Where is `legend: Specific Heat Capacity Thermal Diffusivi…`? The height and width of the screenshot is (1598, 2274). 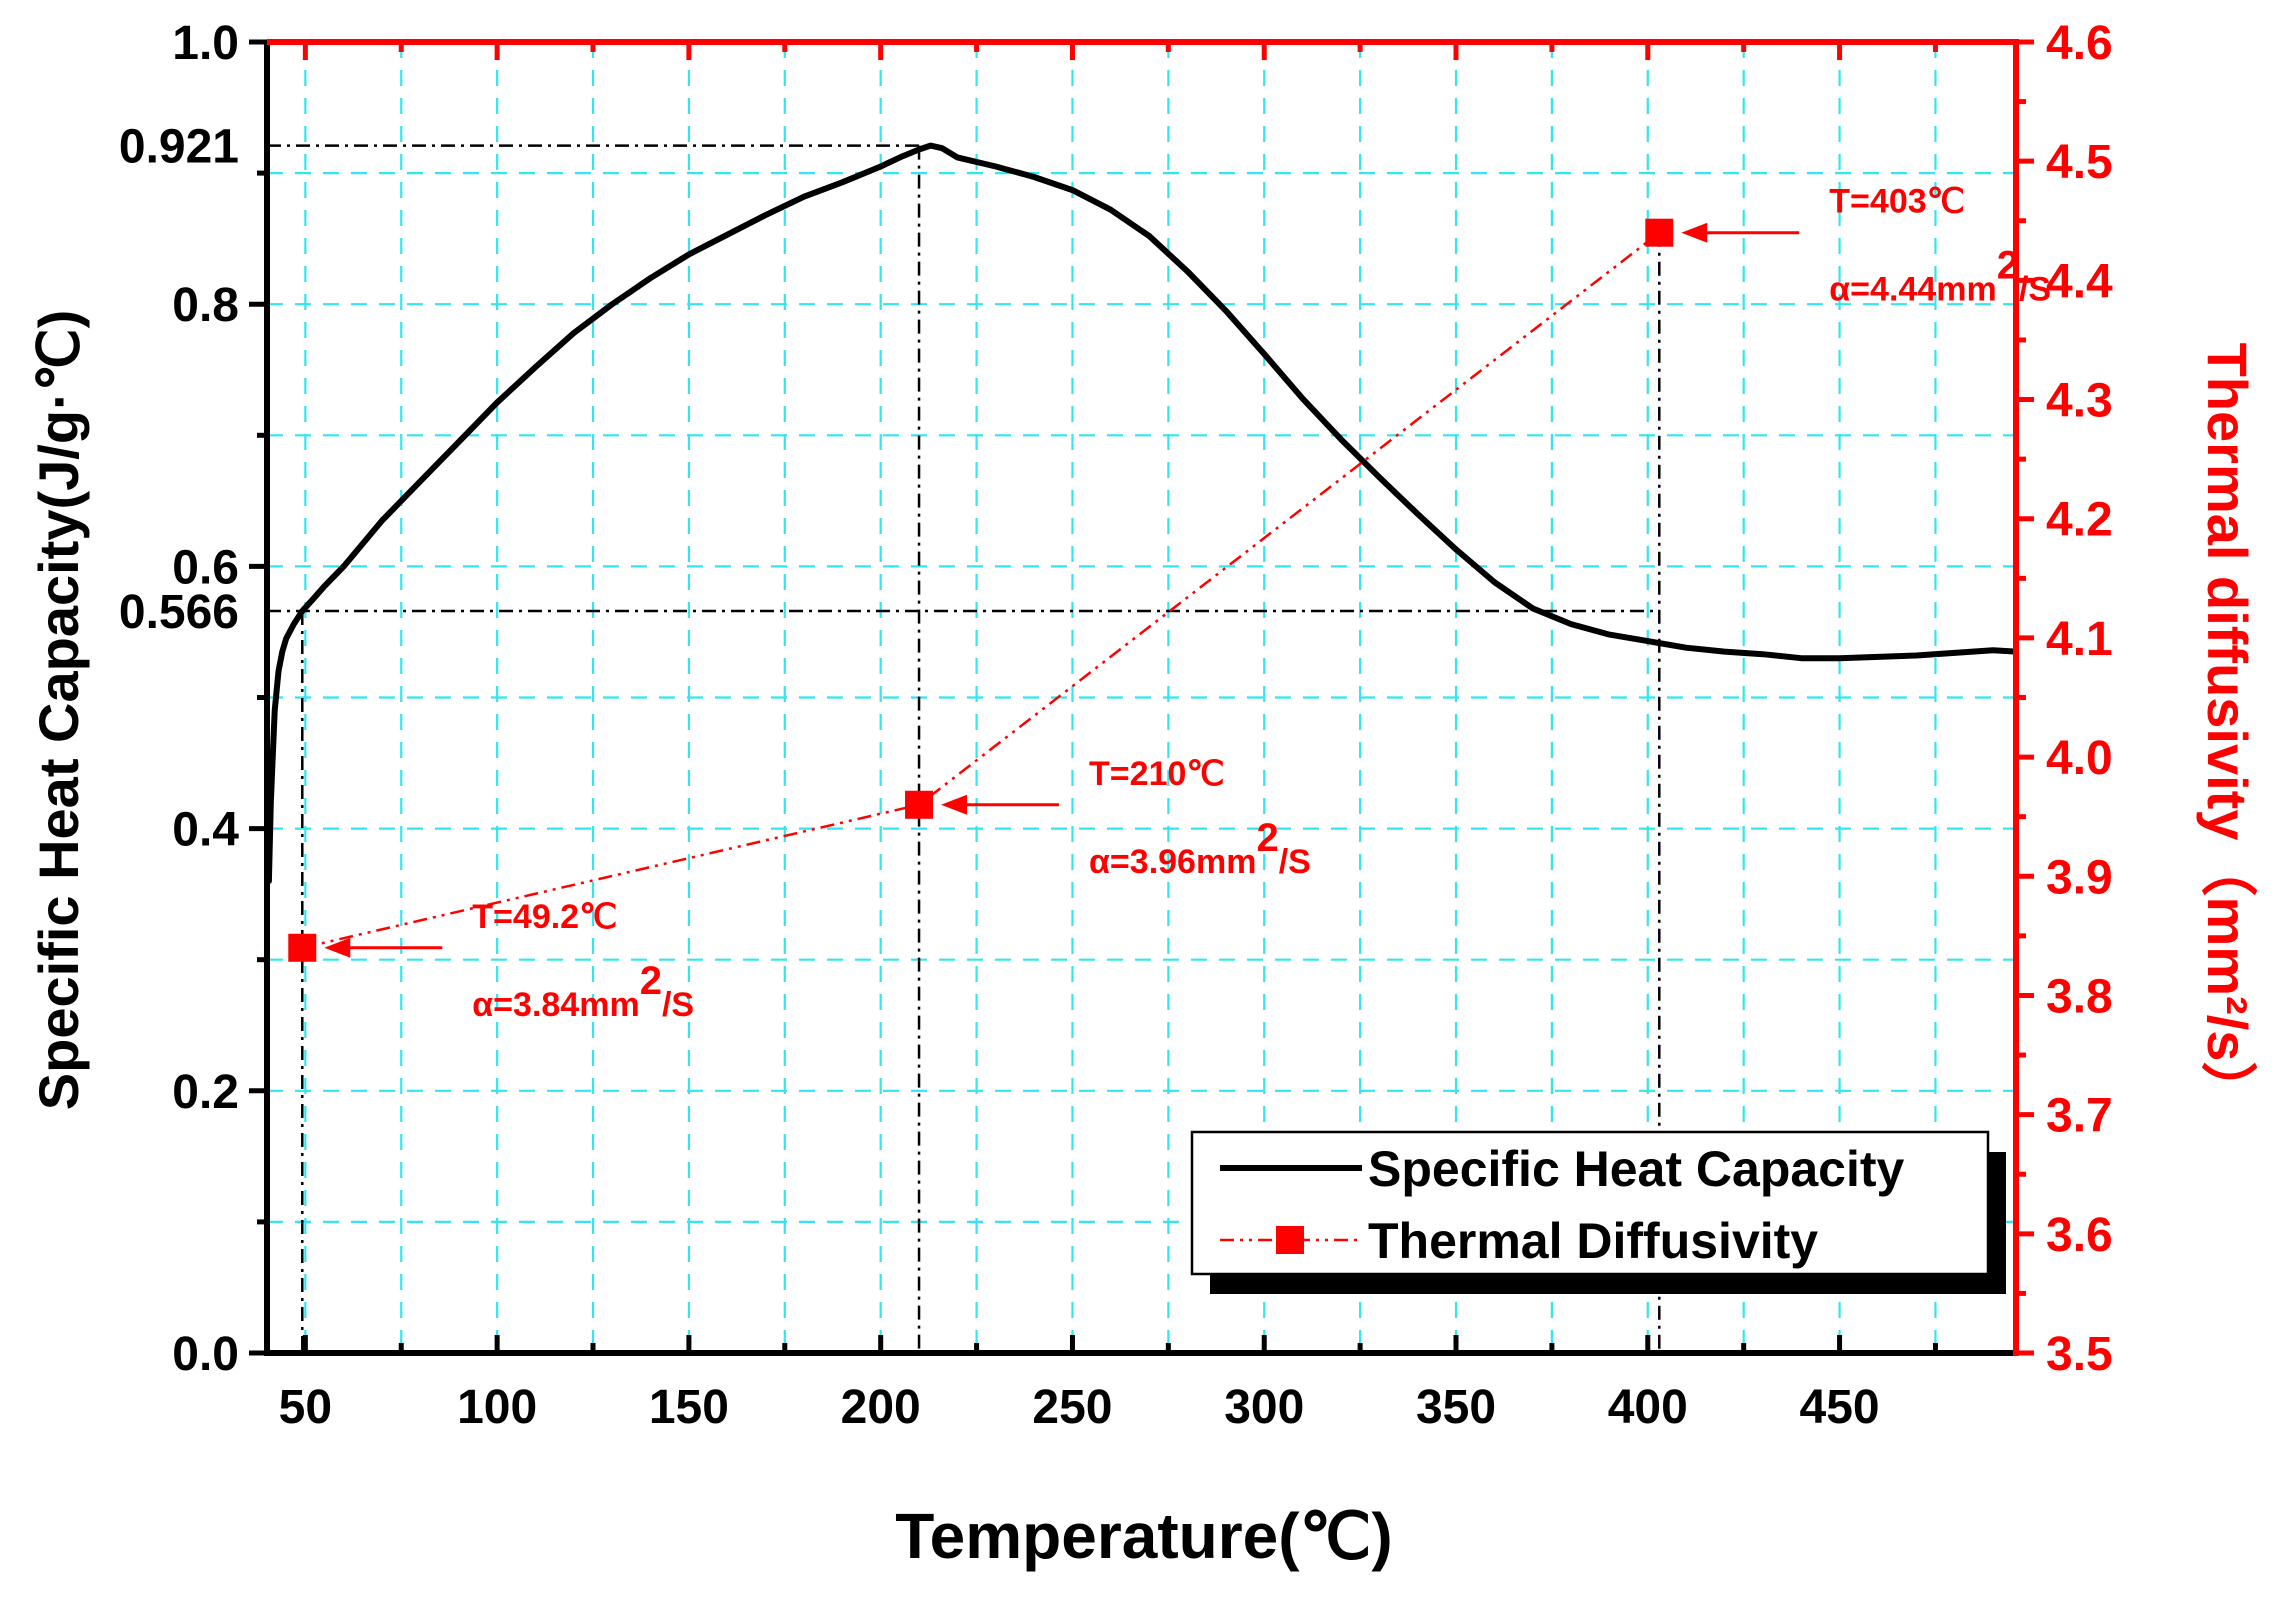 legend: Specific Heat Capacity Thermal Diffusivi… is located at coordinates (1598, 1212).